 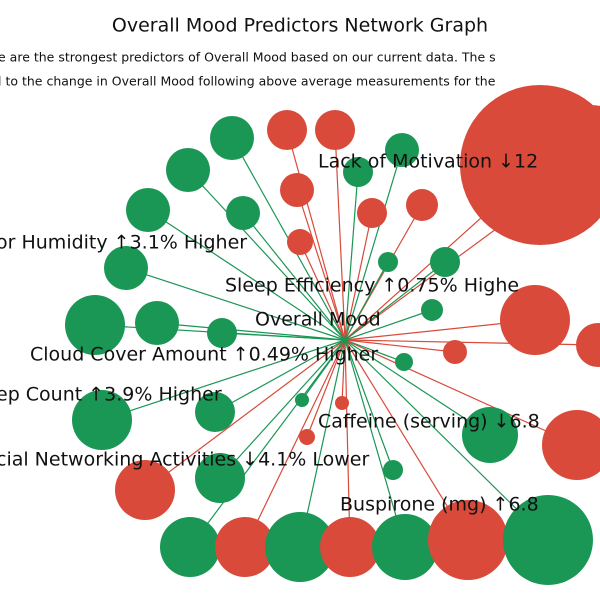 I want to click on node-label: ep Count ↑3.9% Higher, so click(x=111, y=395).